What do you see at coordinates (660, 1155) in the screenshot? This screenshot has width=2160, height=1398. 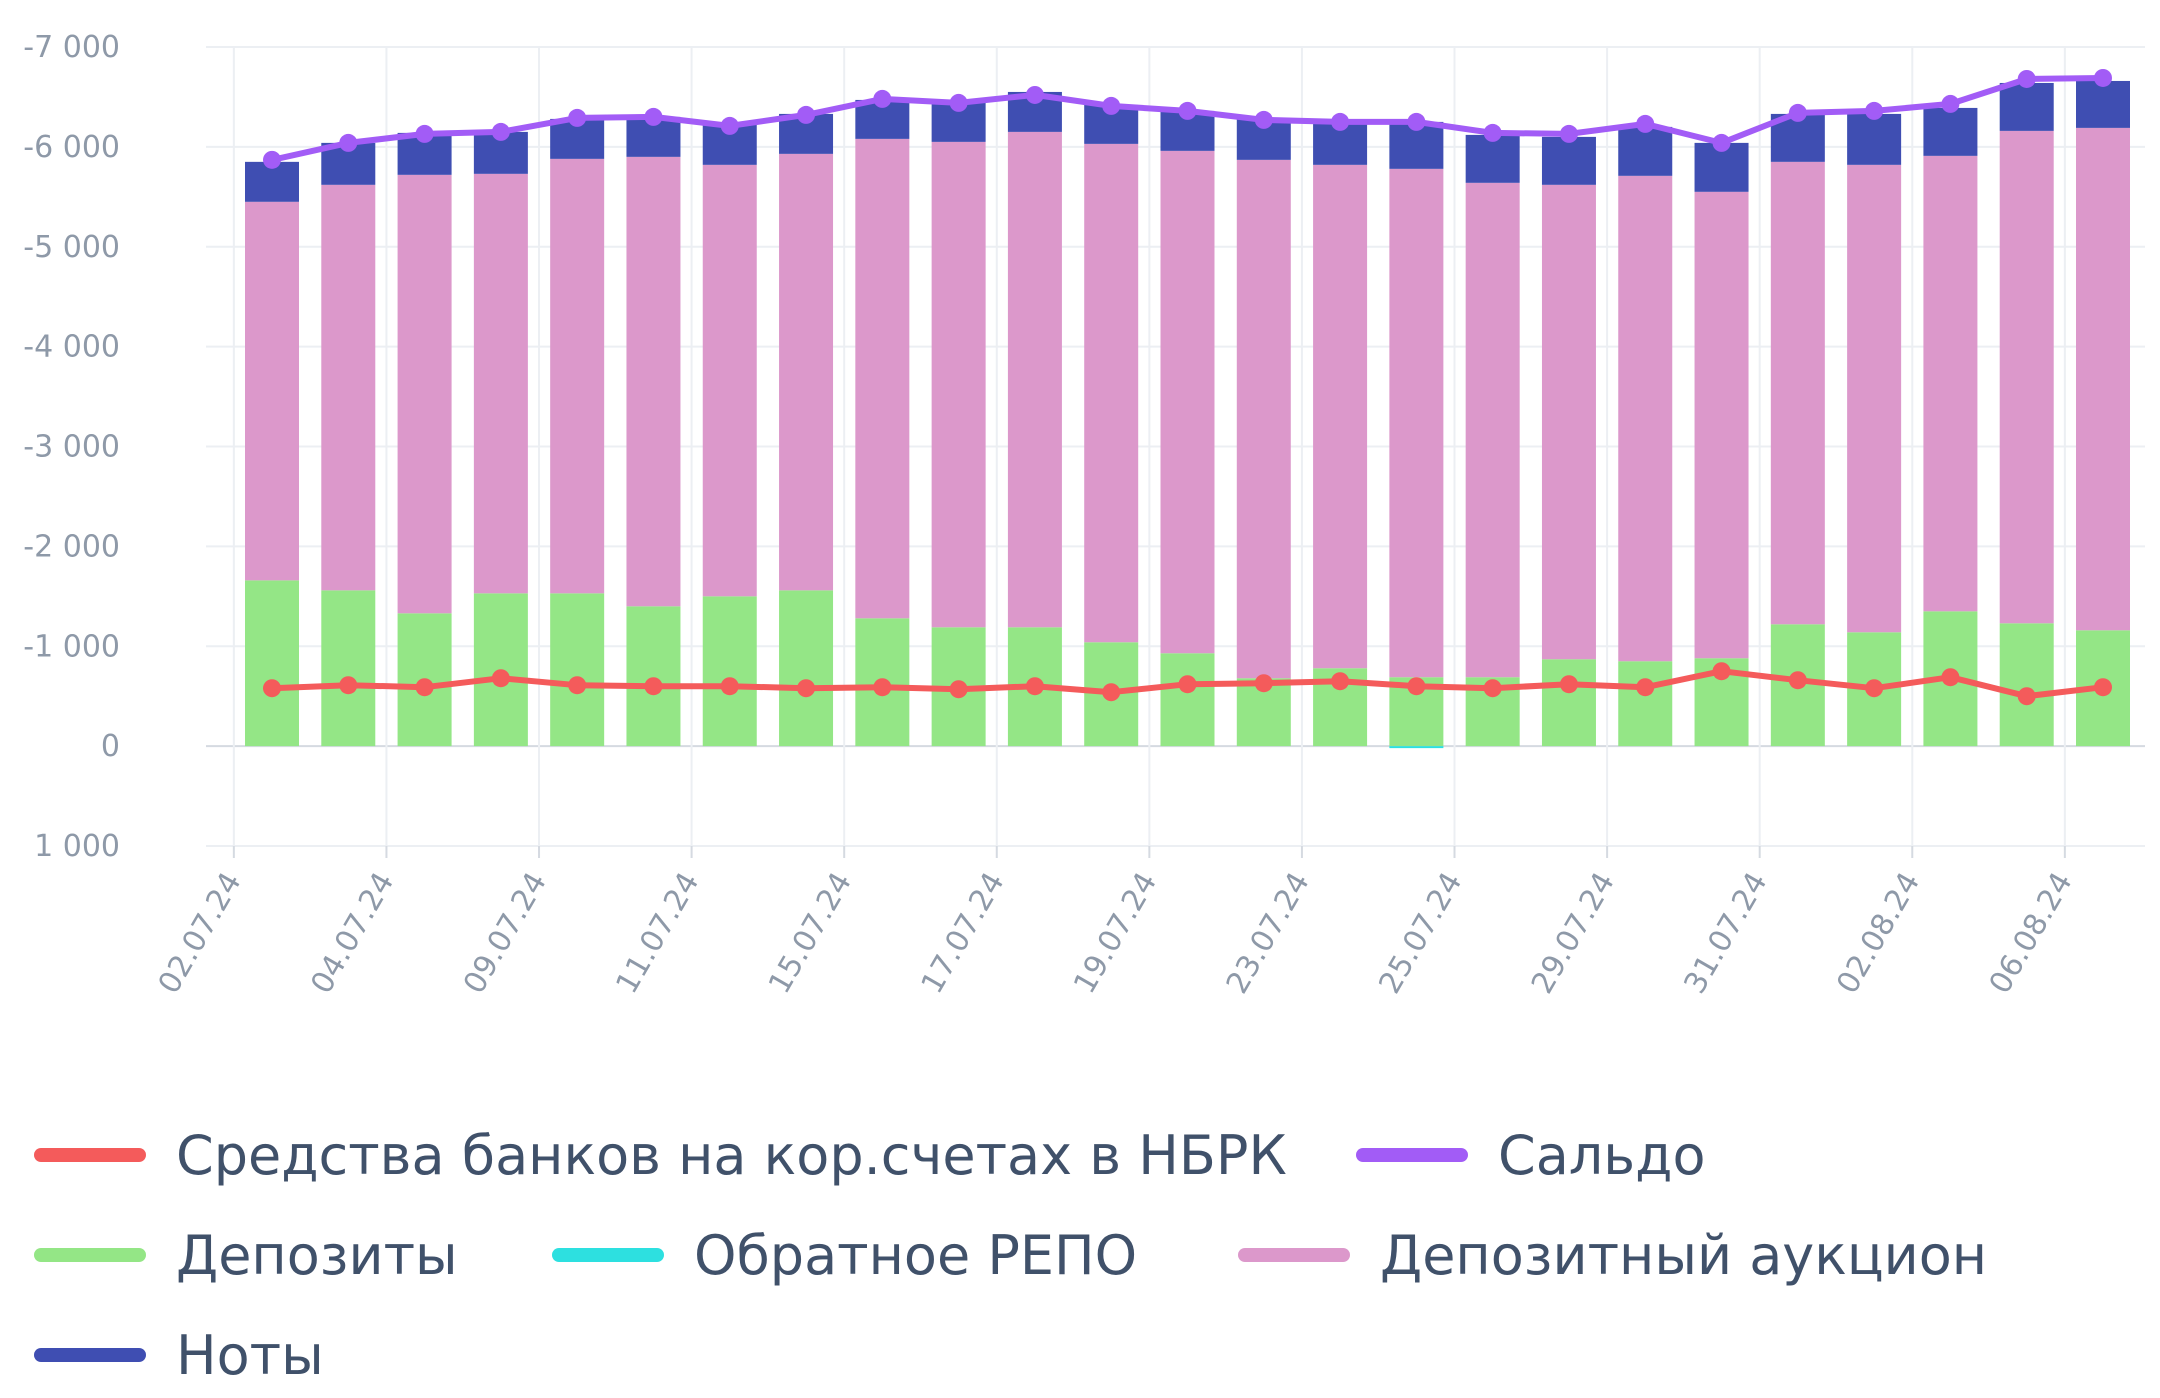 I see `legend-item-bank-funds: Средства банков на кор.счетах в НБРК` at bounding box center [660, 1155].